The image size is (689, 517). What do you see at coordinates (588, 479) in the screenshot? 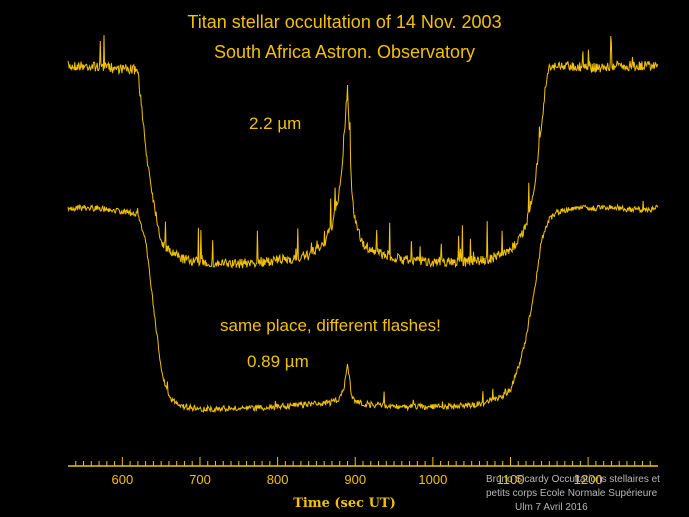
I see `x-tick-label: 1200` at bounding box center [588, 479].